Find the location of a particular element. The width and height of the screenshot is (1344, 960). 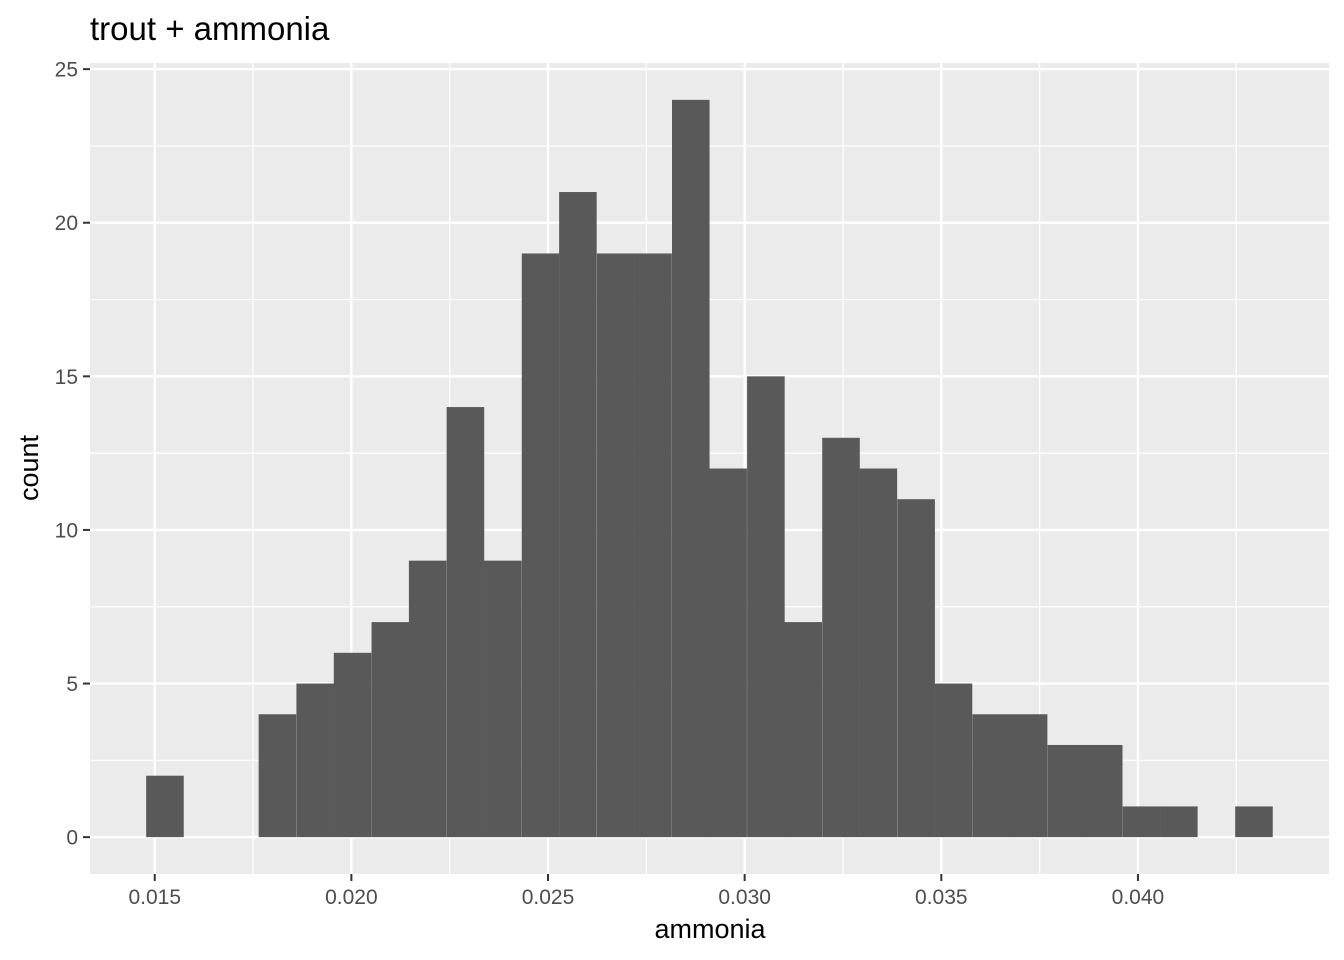

x-tick-label: 0.025 is located at coordinates (548, 897).